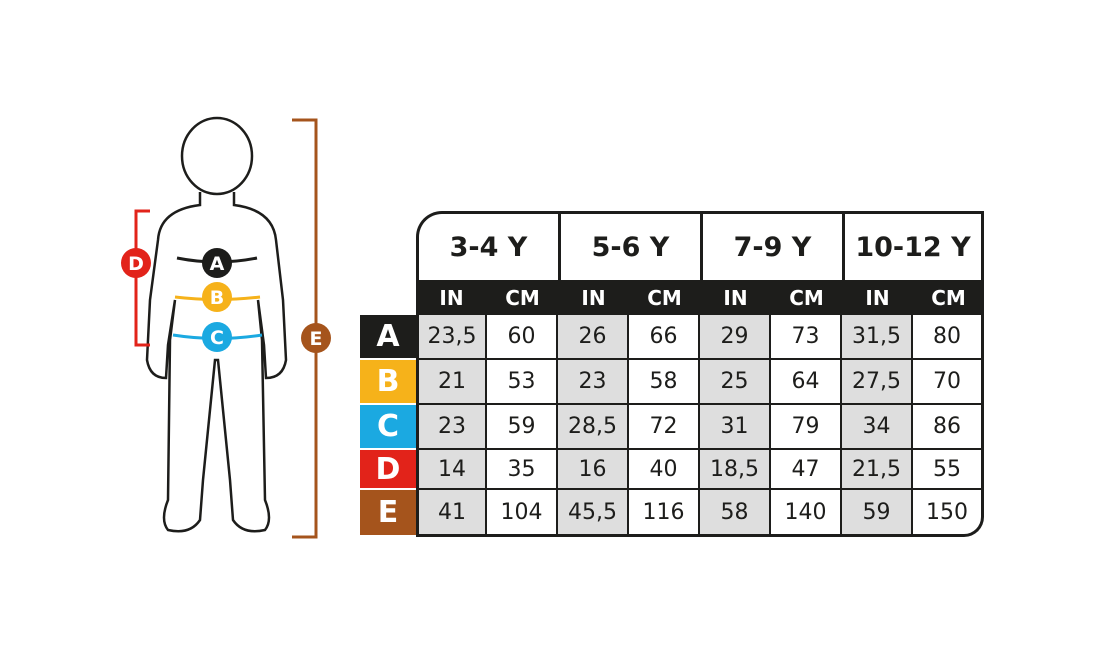  Describe the element at coordinates (593, 513) in the screenshot. I see `table-cell: 45,5` at that location.